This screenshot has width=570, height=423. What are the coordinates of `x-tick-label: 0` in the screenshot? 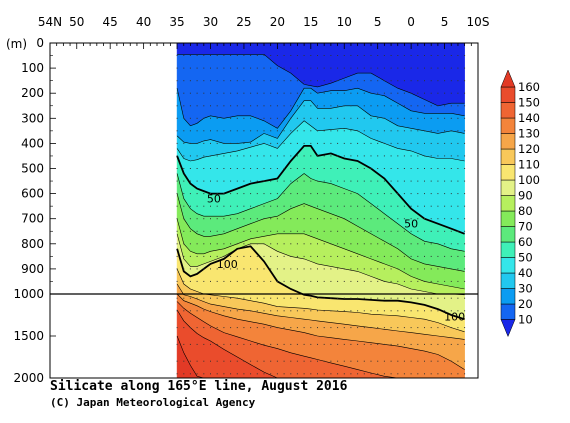 It's located at (411, 22).